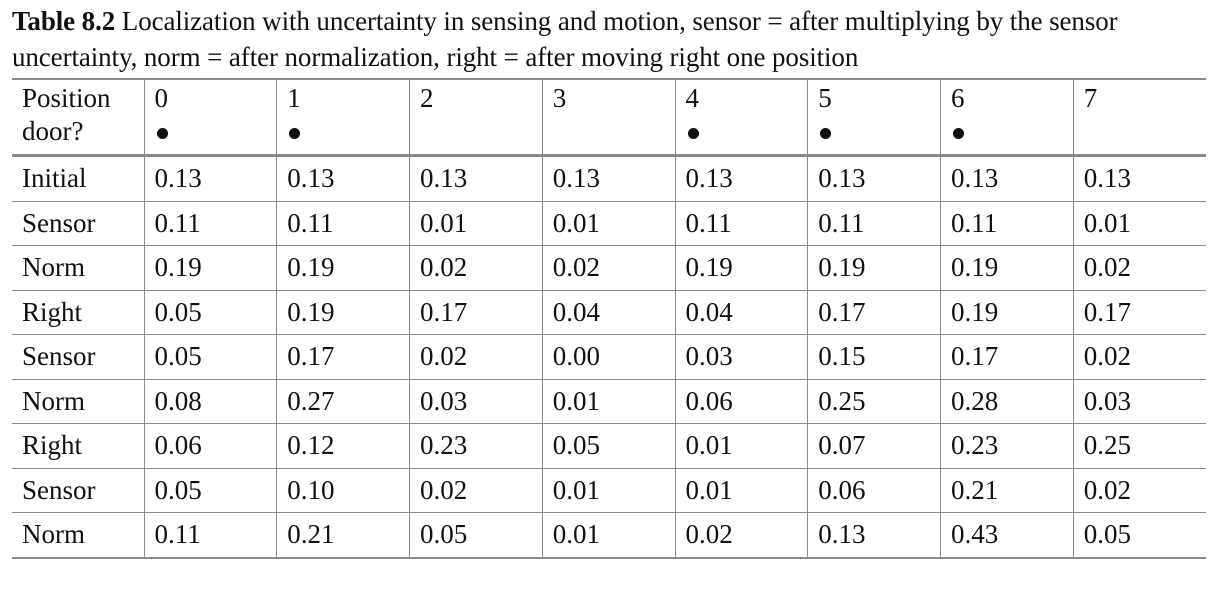 Image resolution: width=1228 pixels, height=593 pixels. I want to click on header-position-2: 2, so click(476, 97).